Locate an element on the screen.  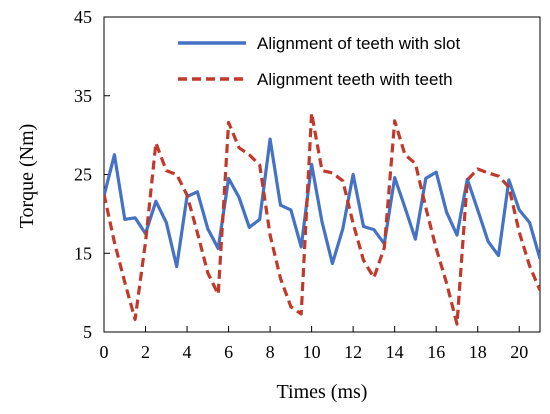
x-tick-label: 2 is located at coordinates (145, 352).